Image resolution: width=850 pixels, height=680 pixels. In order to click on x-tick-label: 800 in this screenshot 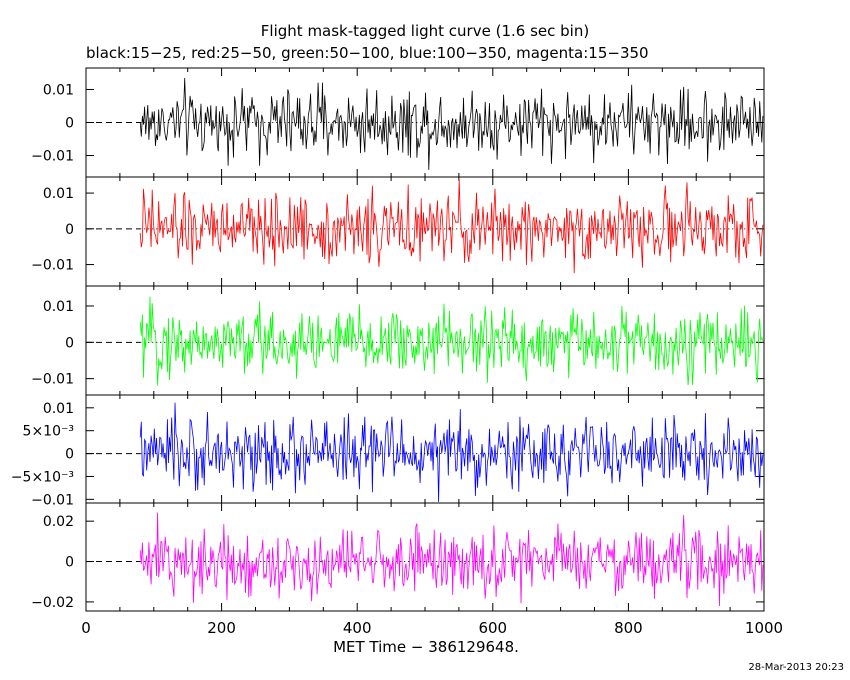, I will do `click(628, 628)`.